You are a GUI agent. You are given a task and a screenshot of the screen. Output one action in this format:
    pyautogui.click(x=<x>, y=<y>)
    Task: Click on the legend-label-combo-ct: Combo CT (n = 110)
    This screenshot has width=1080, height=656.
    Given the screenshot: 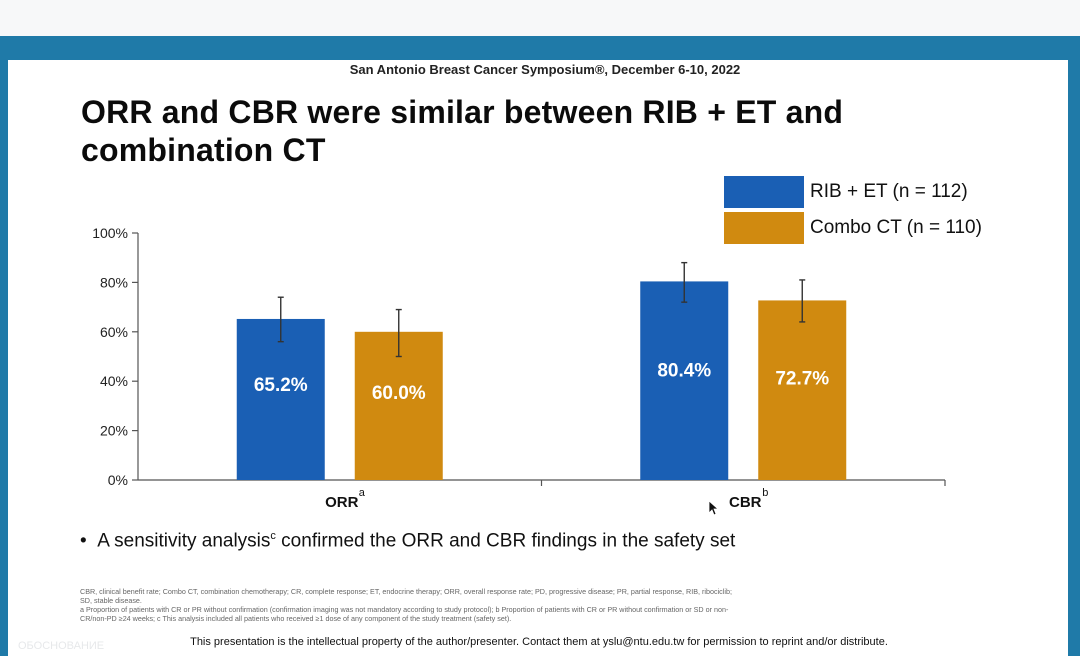 What is the action you would take?
    pyautogui.click(x=896, y=227)
    